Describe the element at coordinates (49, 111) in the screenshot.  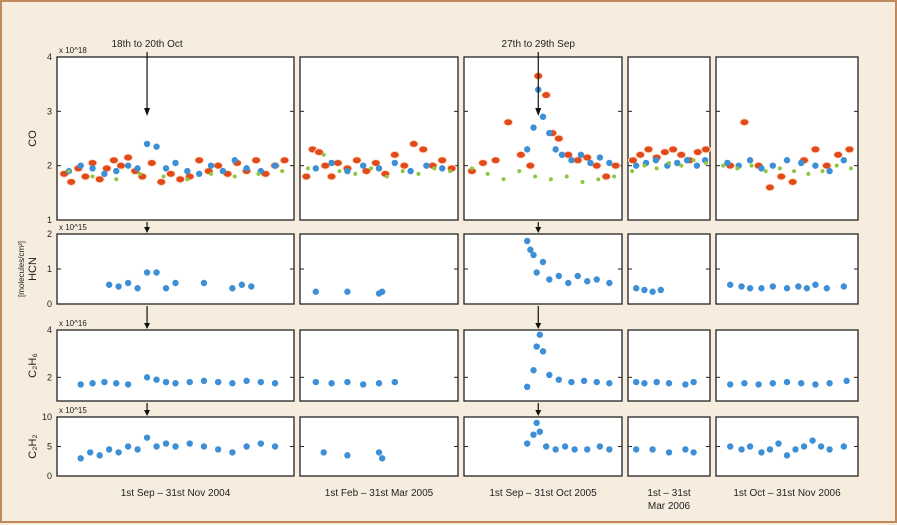
I see `y-tick-label: 3` at that location.